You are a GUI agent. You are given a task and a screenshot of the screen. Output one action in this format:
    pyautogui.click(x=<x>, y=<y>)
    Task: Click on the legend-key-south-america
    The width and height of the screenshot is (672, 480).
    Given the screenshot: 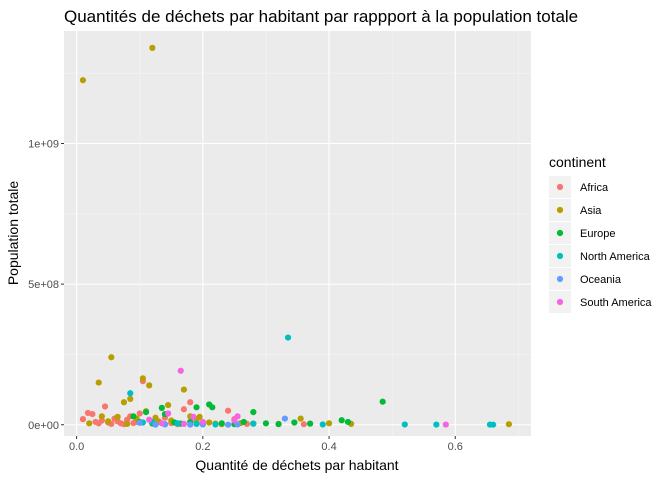 What is the action you would take?
    pyautogui.click(x=560, y=302)
    